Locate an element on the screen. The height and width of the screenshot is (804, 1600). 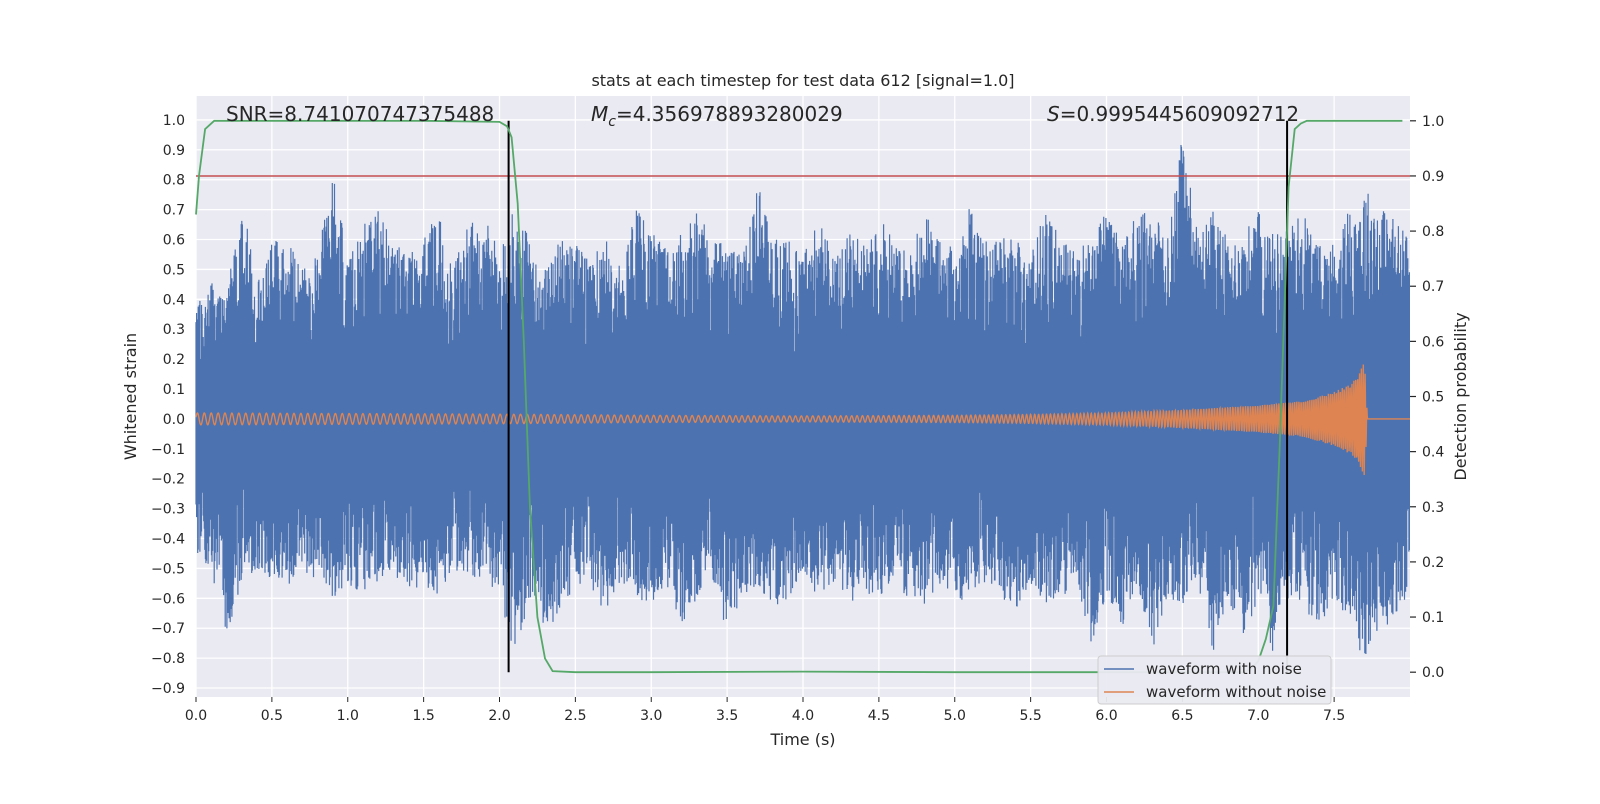
y2-tick-label: 0.8 is located at coordinates (1433, 232).